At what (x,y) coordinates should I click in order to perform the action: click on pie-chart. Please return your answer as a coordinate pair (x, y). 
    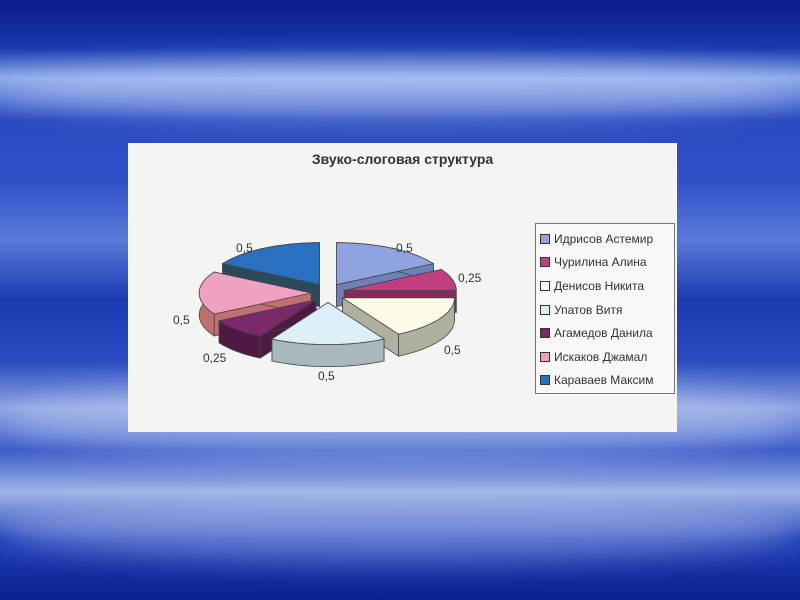
    Looking at the image, I should click on (327, 305).